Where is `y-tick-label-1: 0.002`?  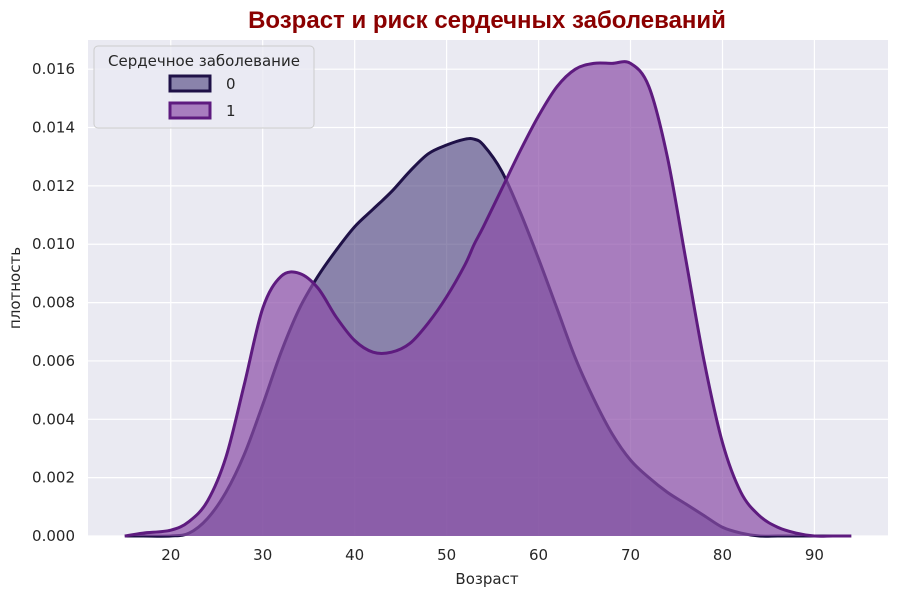 y-tick-label-1: 0.002 is located at coordinates (53, 478).